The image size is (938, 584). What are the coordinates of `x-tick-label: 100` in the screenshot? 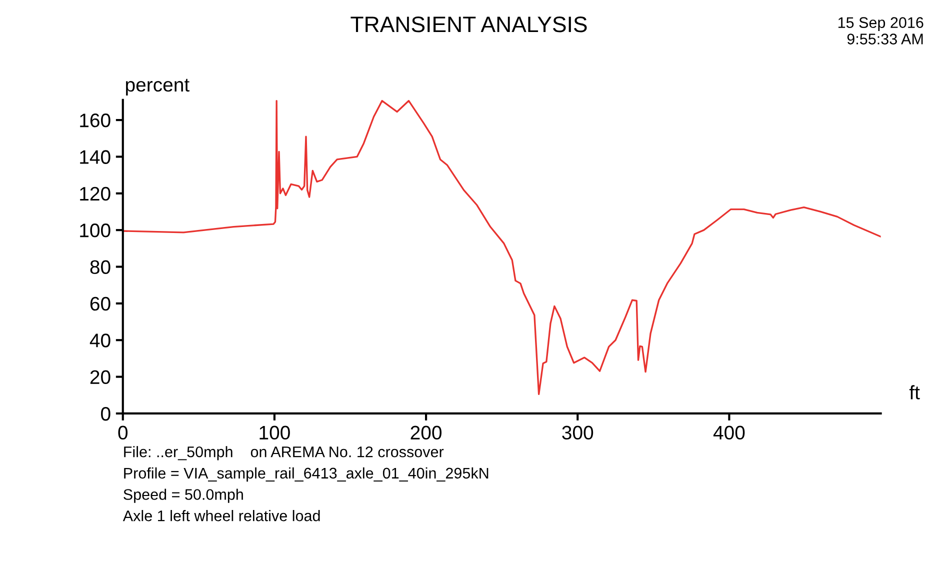 It's located at (275, 433).